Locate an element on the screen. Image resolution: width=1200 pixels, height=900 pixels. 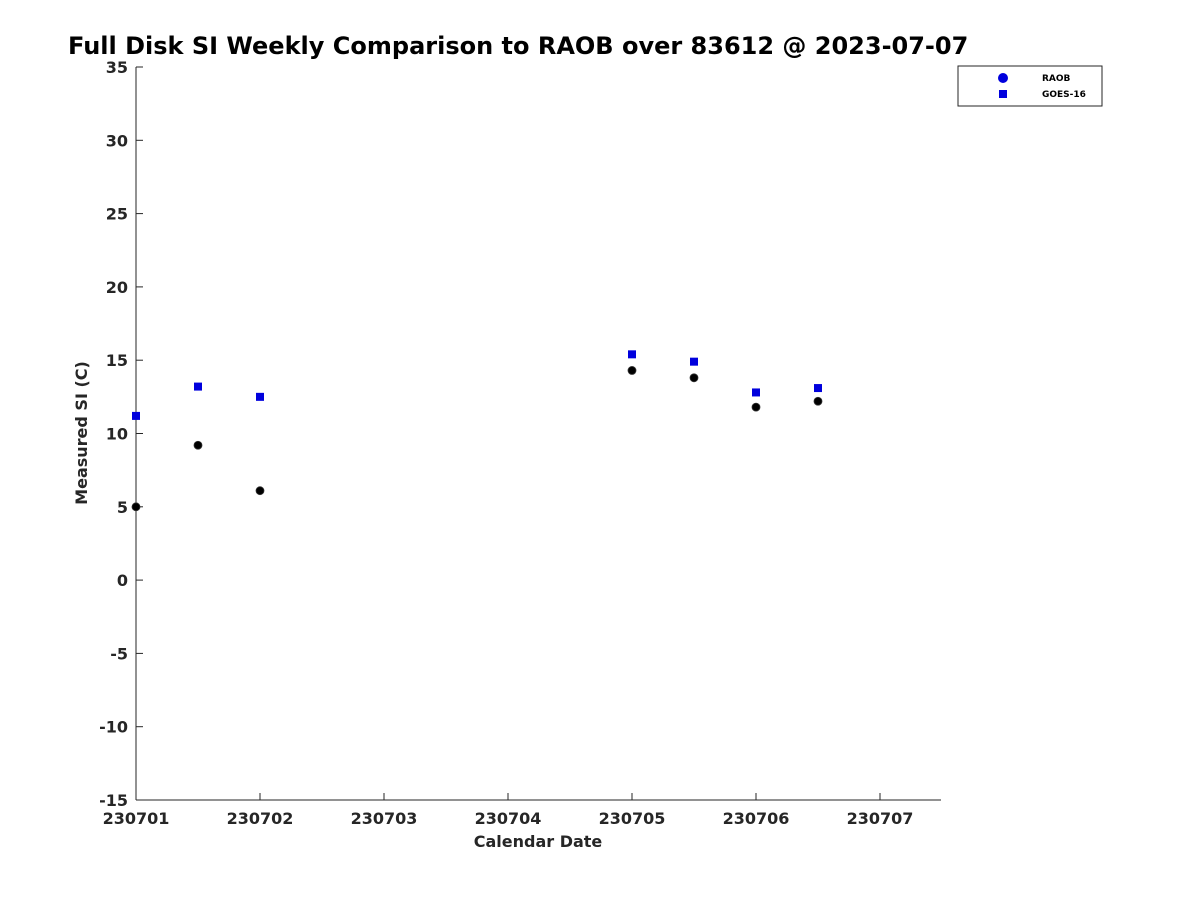
x-tick-label: 230703 is located at coordinates (384, 818).